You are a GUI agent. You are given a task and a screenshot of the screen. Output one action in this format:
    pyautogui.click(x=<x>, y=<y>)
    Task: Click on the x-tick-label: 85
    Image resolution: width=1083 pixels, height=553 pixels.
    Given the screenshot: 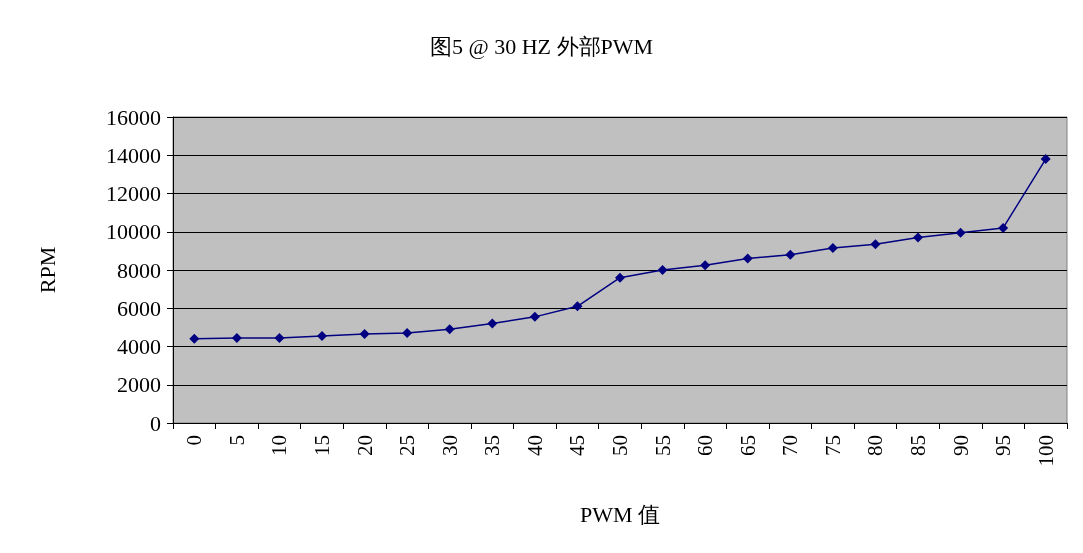 What is the action you would take?
    pyautogui.click(x=918, y=445)
    